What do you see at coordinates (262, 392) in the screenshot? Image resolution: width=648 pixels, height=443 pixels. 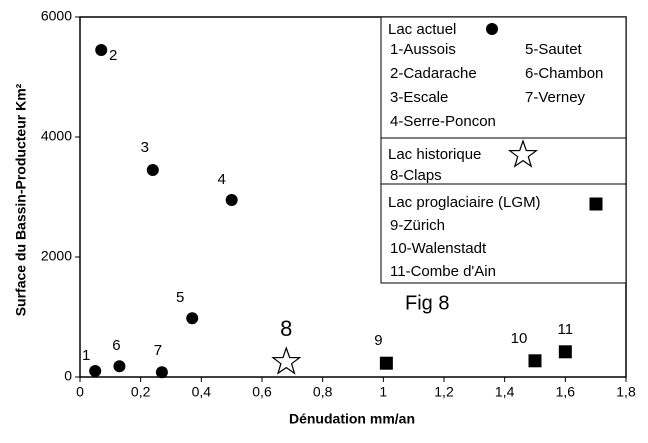 I see `x-tick-label: 0,6` at bounding box center [262, 392].